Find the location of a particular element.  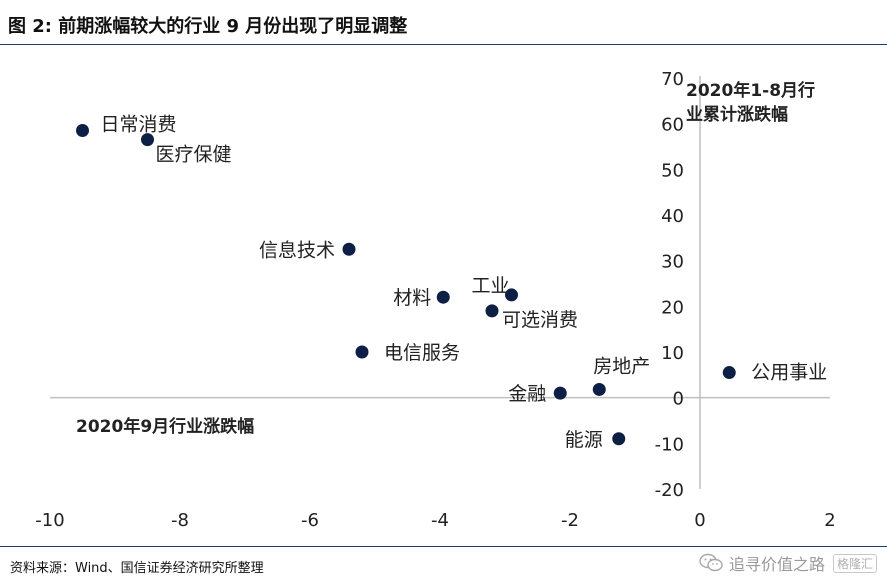

y-tick-label: 60 is located at coordinates (672, 125).